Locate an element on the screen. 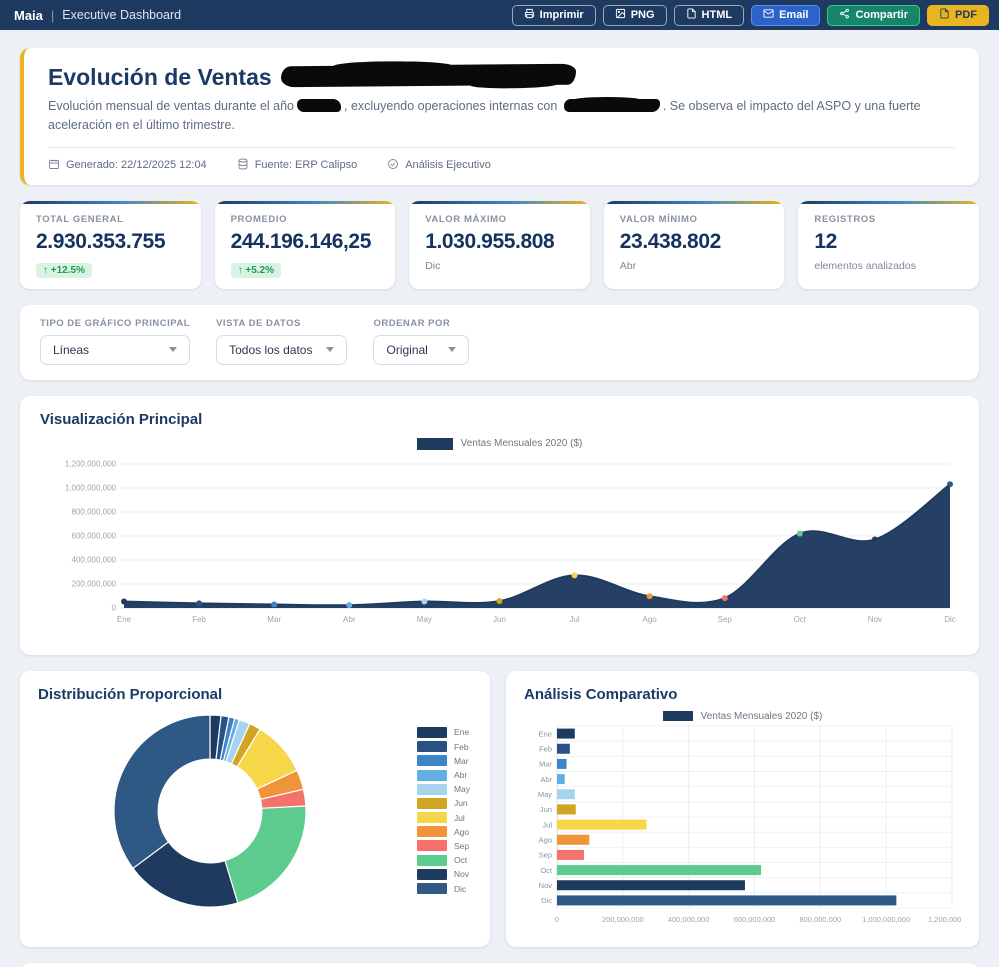  donut-chart-title: Distribución Proporcional is located at coordinates (130, 694).